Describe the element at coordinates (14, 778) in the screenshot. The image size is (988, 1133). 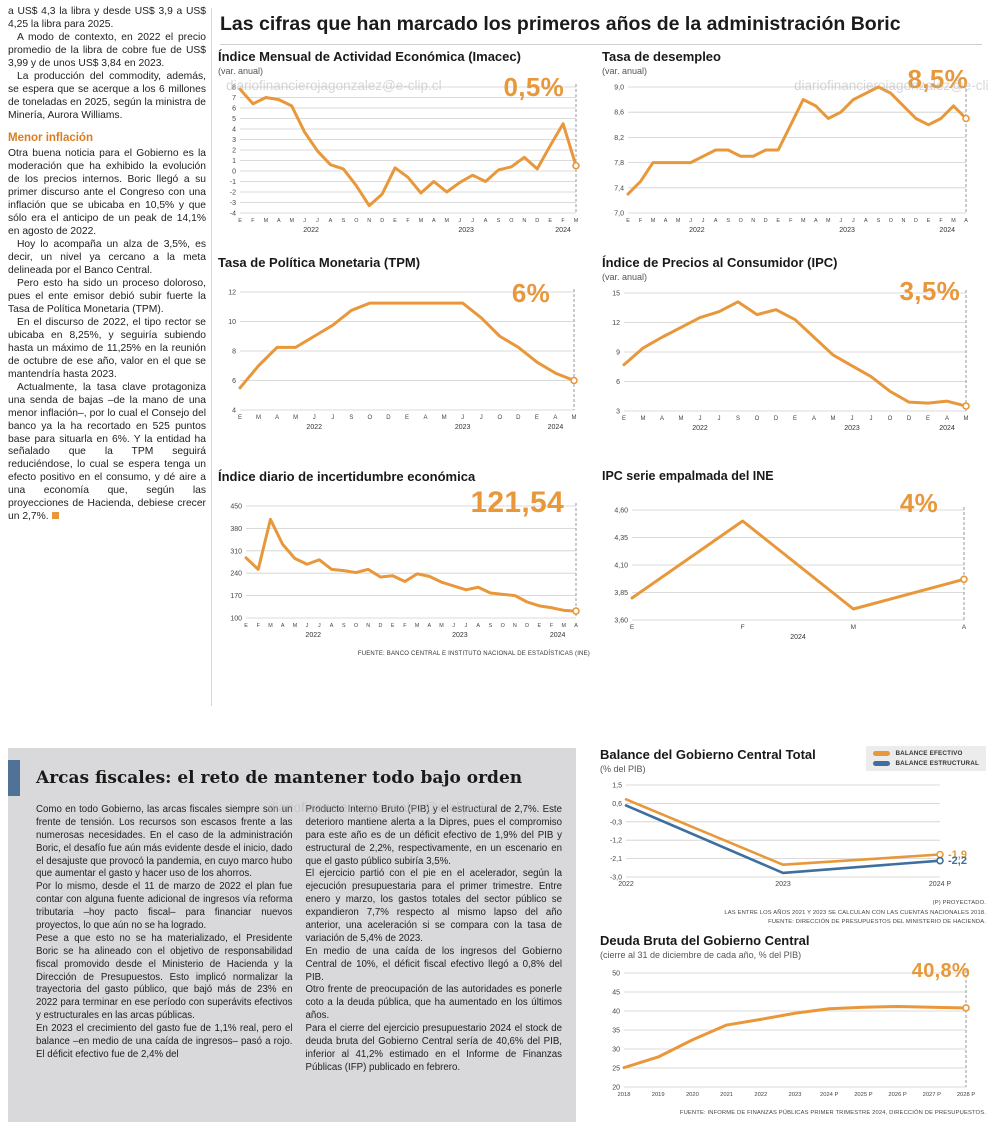
I see `fiscal-accent-bar` at that location.